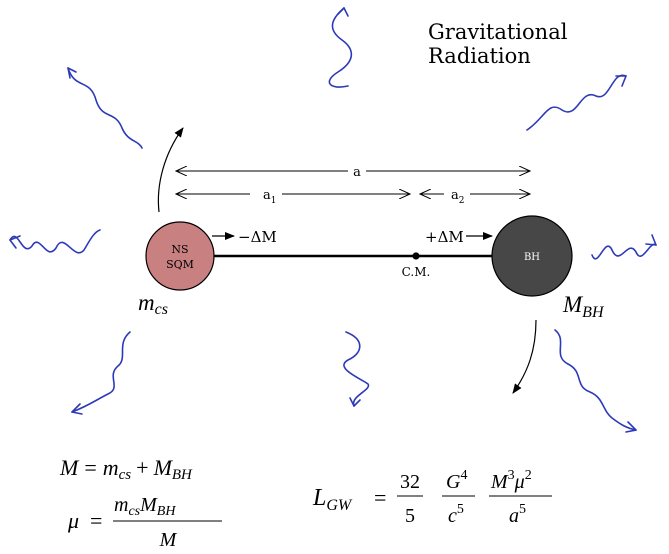 The width and height of the screenshot is (669, 554). What do you see at coordinates (624, 251) in the screenshot?
I see `wave-right` at bounding box center [624, 251].